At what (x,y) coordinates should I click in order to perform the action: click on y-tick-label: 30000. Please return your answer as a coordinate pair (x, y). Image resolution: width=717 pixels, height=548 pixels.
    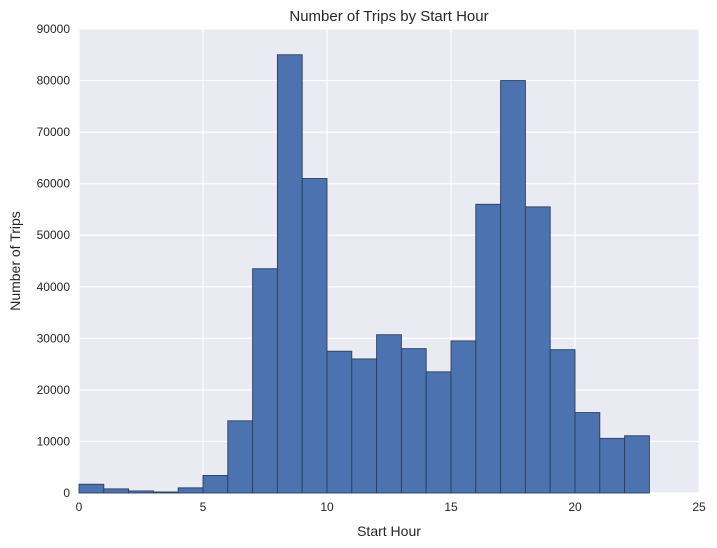
    Looking at the image, I should click on (54, 338).